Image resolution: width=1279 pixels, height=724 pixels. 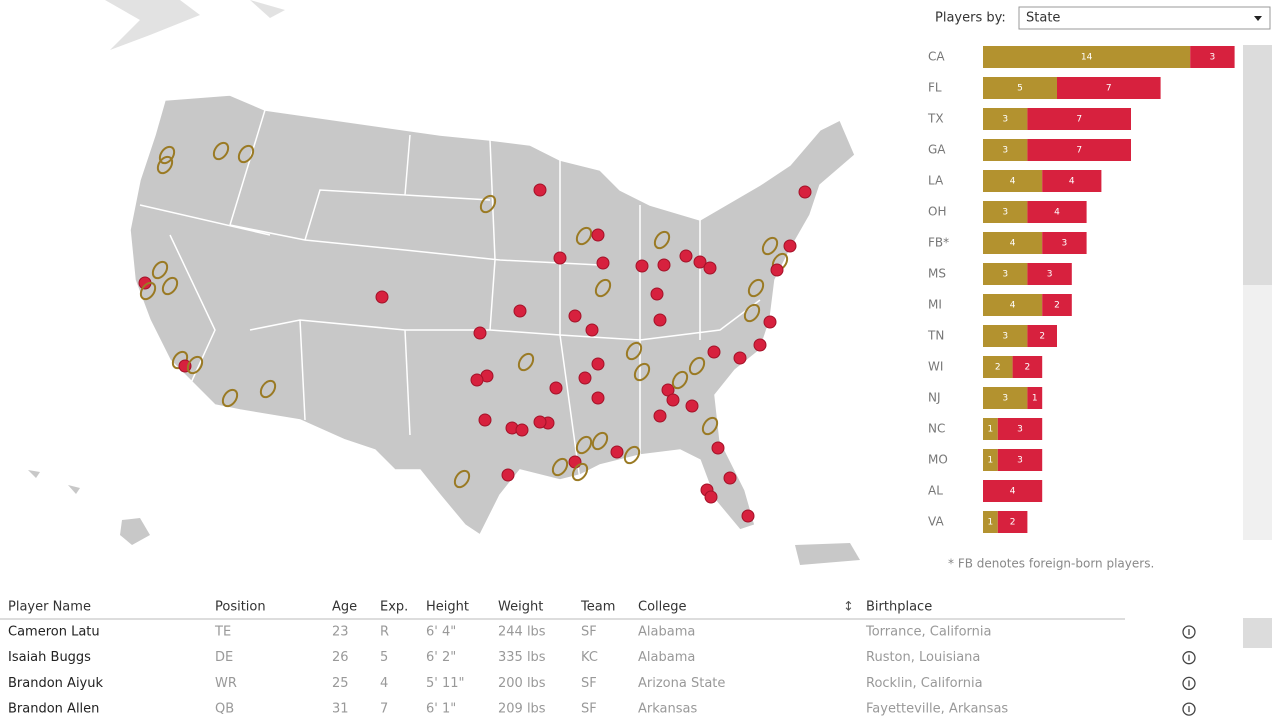 What do you see at coordinates (1258, 18) in the screenshot?
I see `dropdown-arrow` at bounding box center [1258, 18].